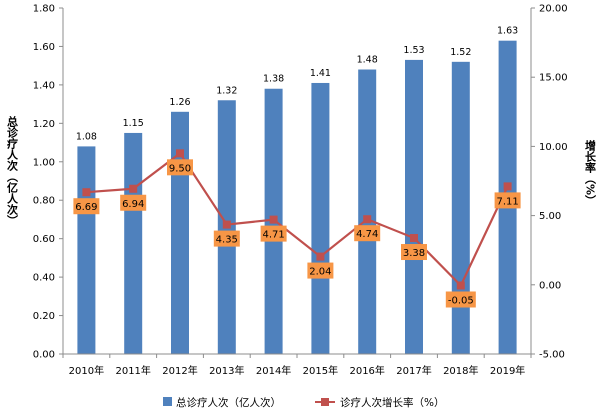  I want to click on y-tick-label: 1.00, so click(44, 162).